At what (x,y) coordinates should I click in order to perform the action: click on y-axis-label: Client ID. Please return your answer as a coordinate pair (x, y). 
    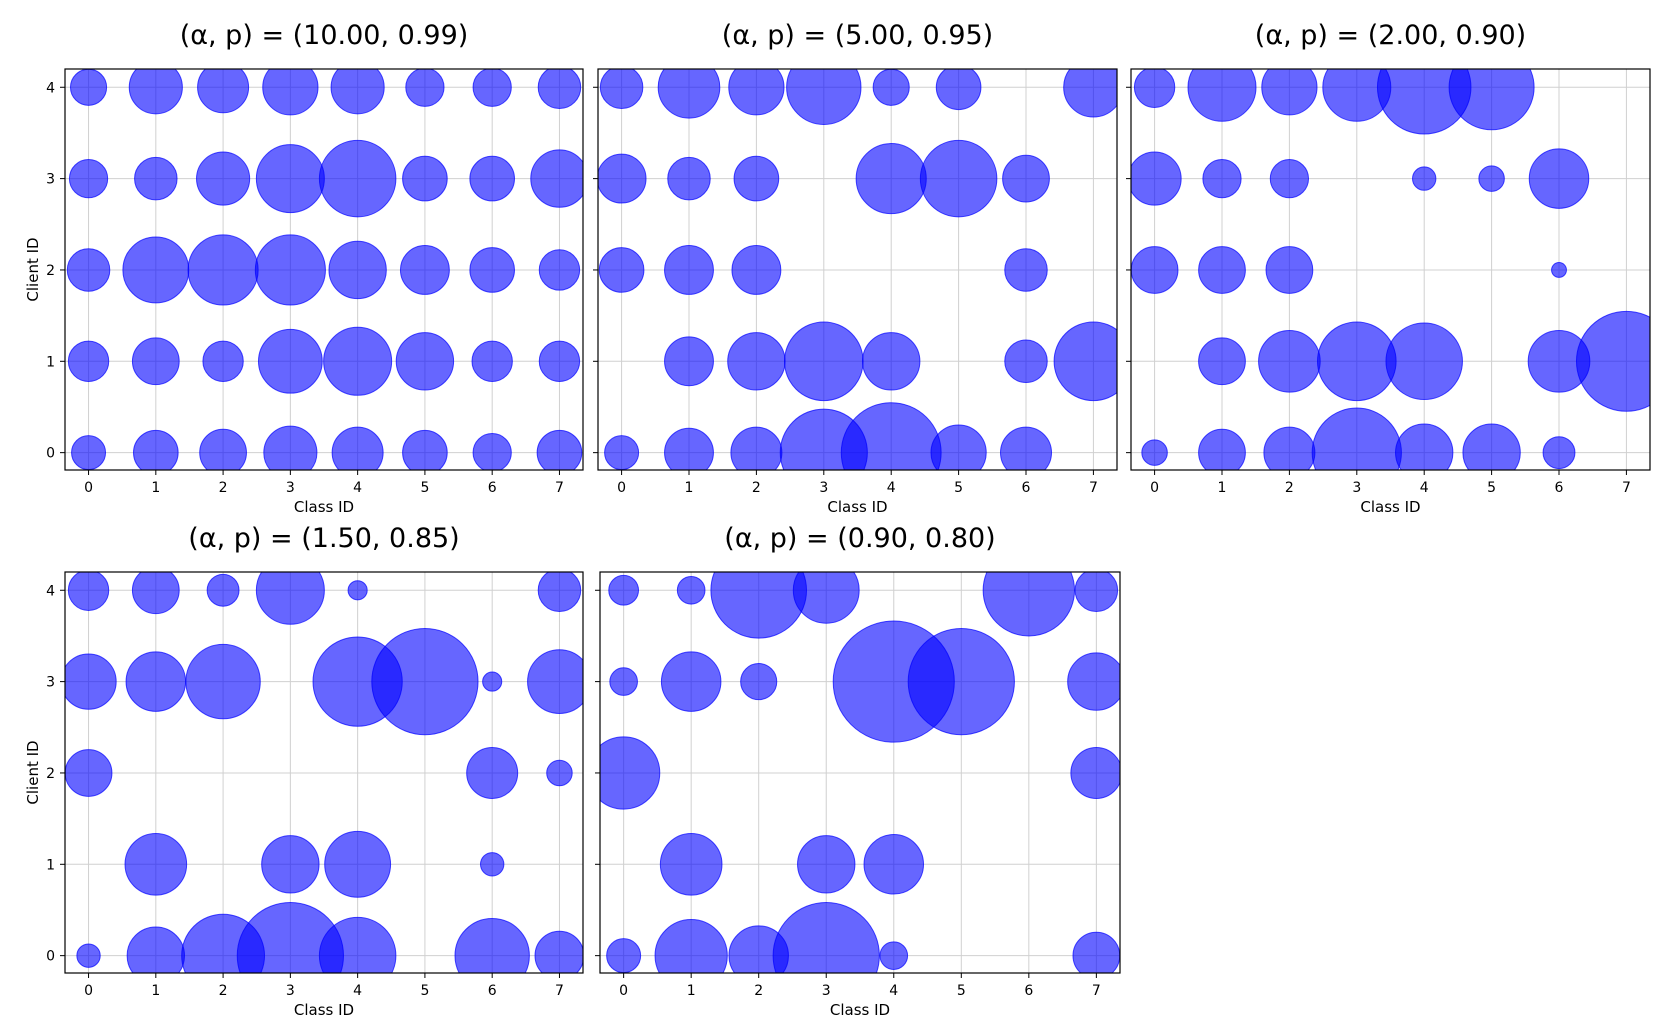
    Looking at the image, I should click on (33, 772).